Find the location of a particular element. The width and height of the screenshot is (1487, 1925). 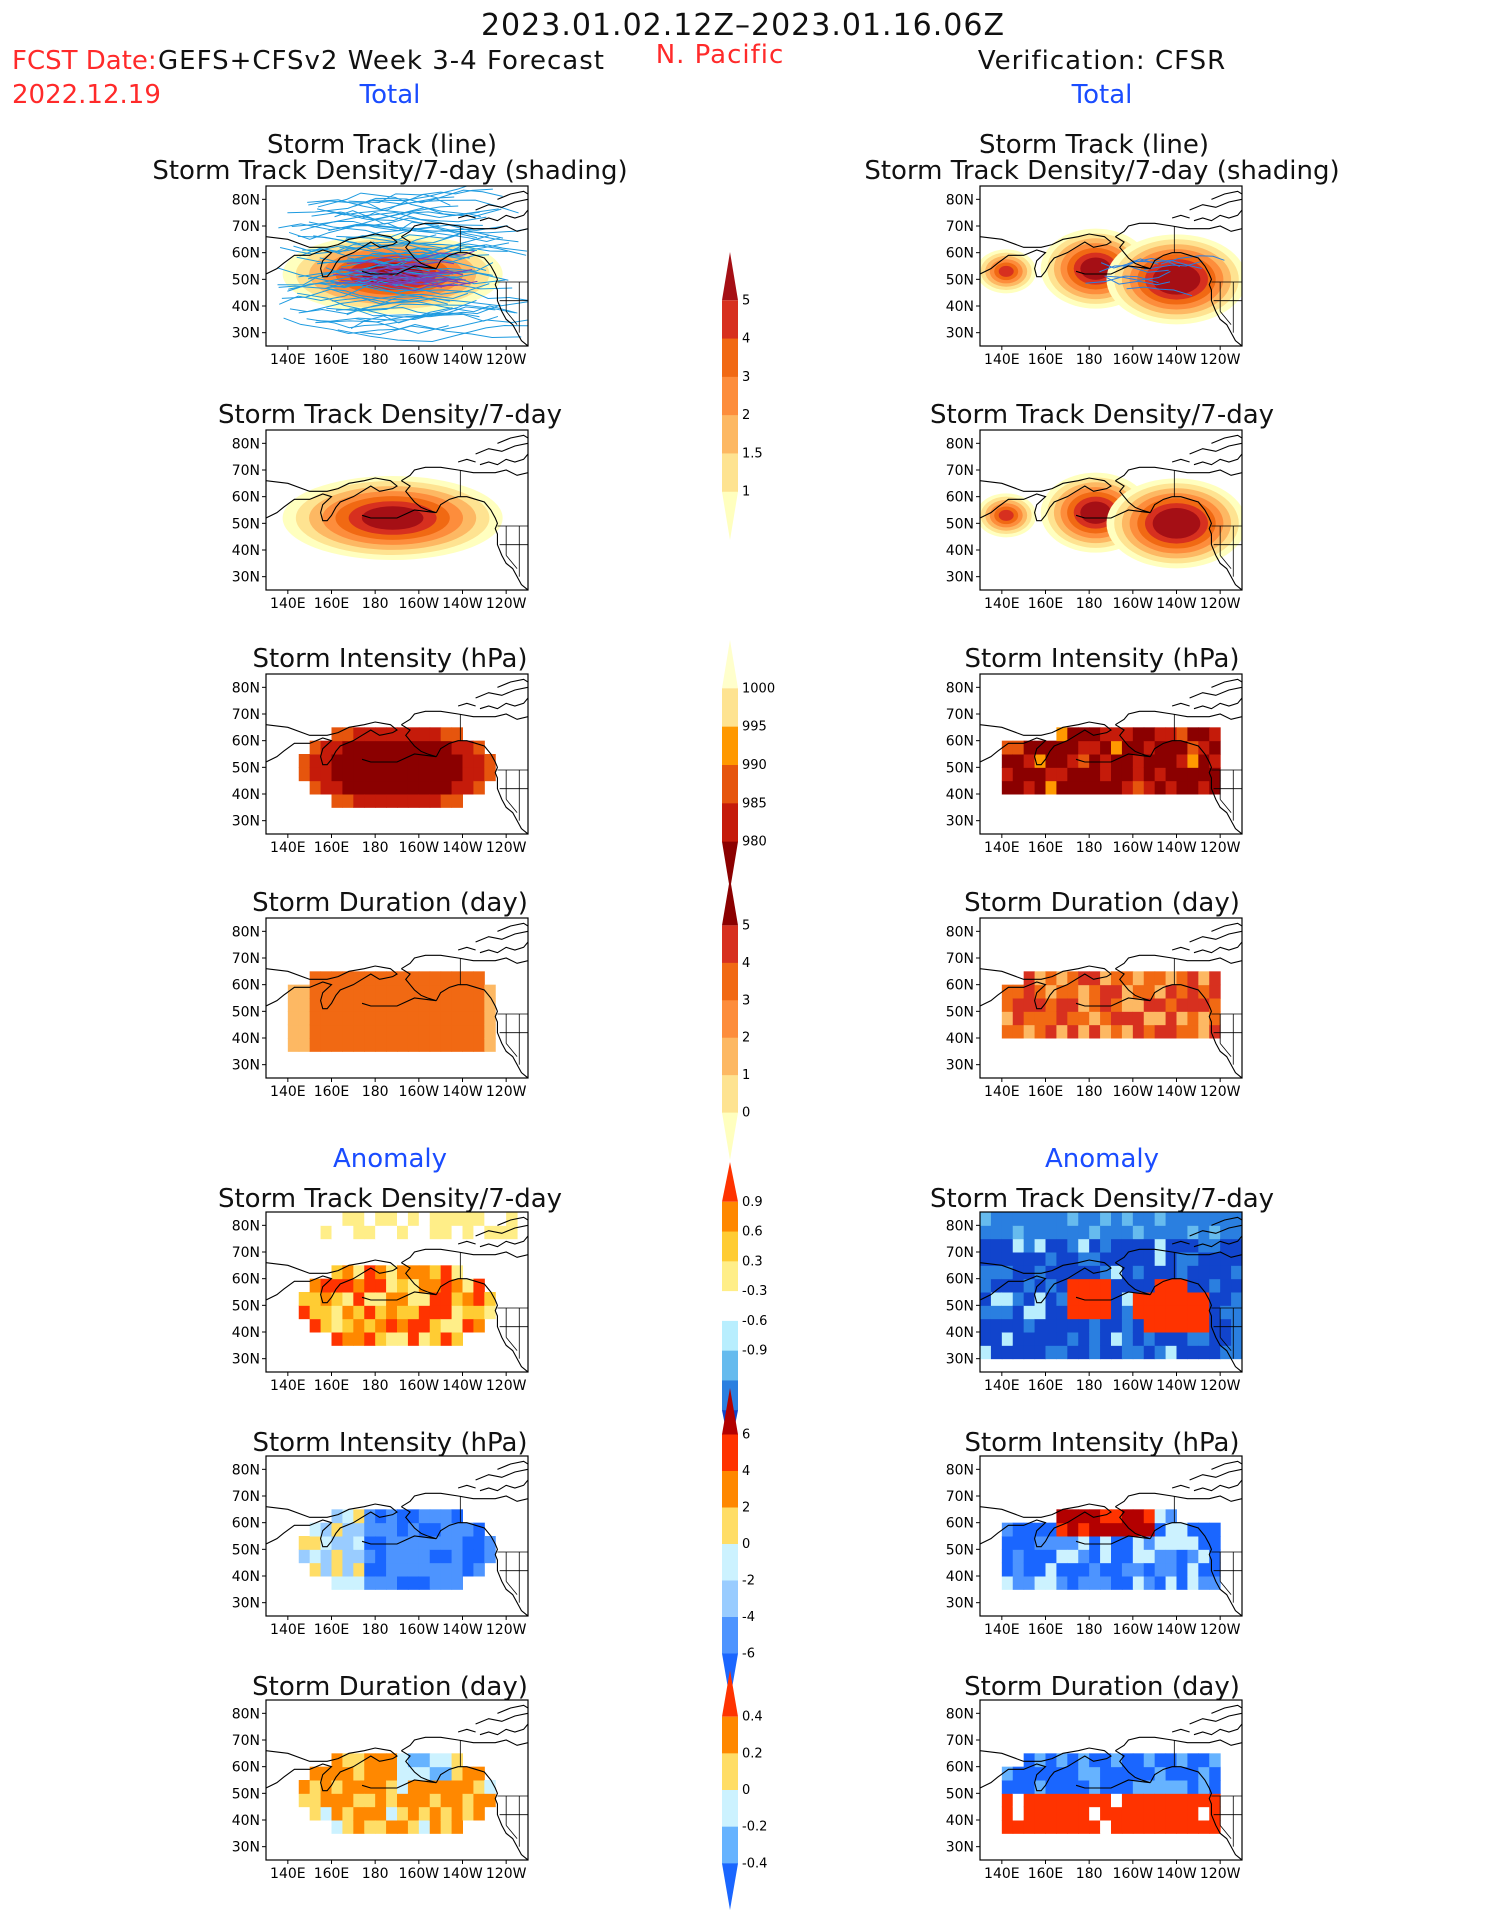

lon-tick-label: 140E is located at coordinates (1002, 1386).